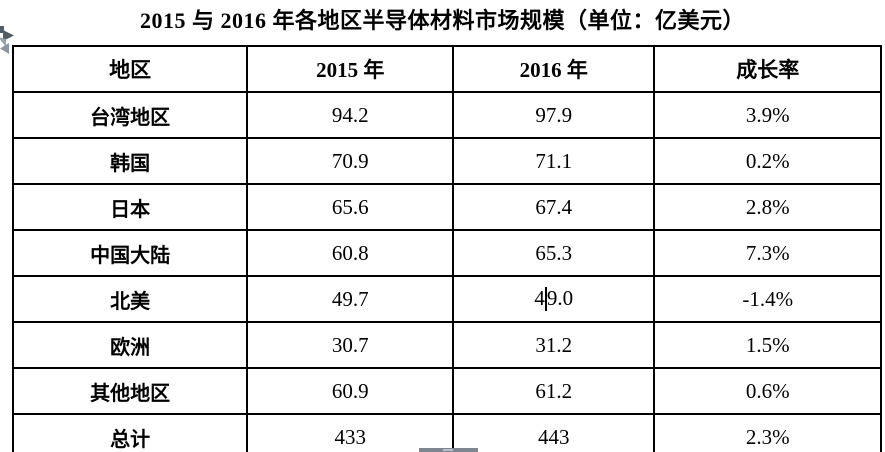 The image size is (885, 452). I want to click on table-row: 总计 433 443 2.3%, so click(446, 432).